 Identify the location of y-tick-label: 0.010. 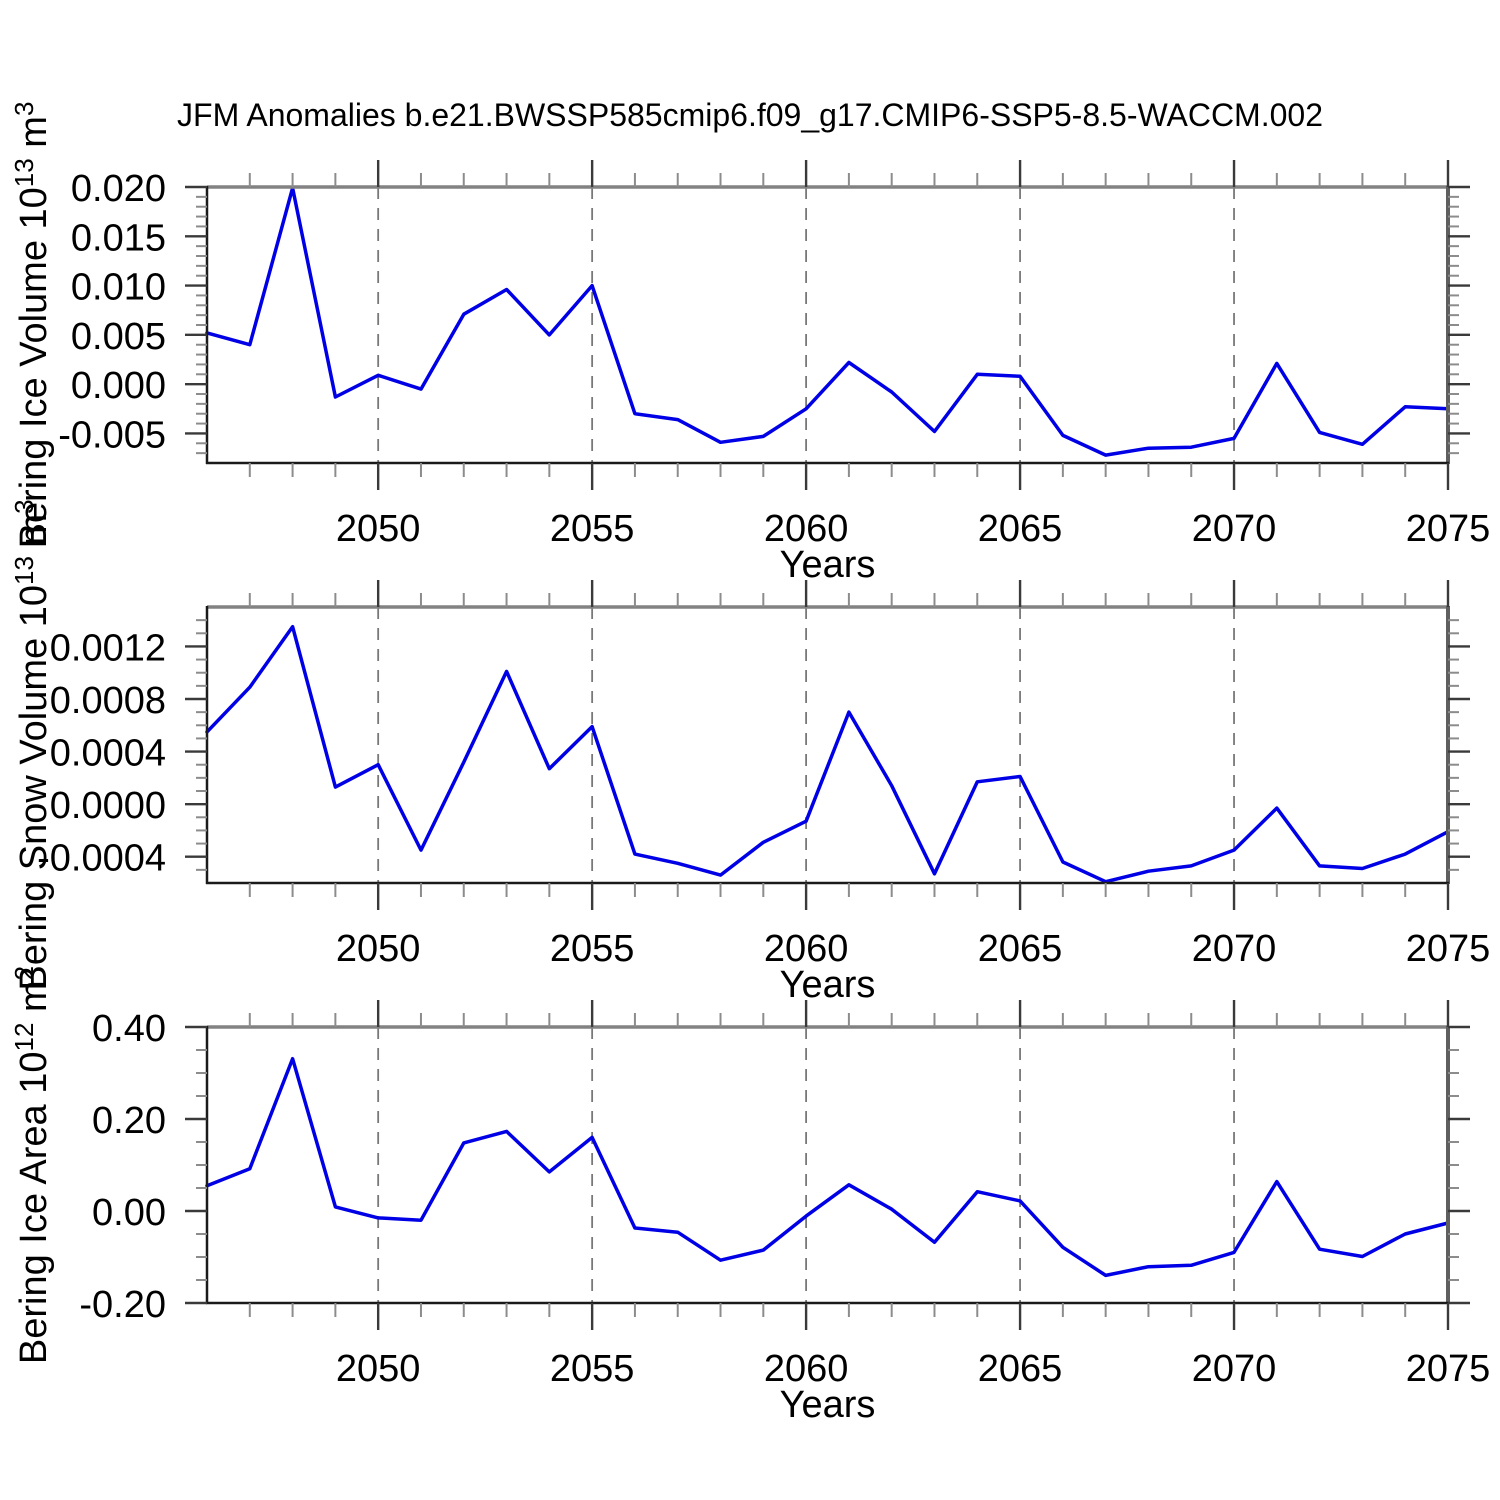
(118, 288).